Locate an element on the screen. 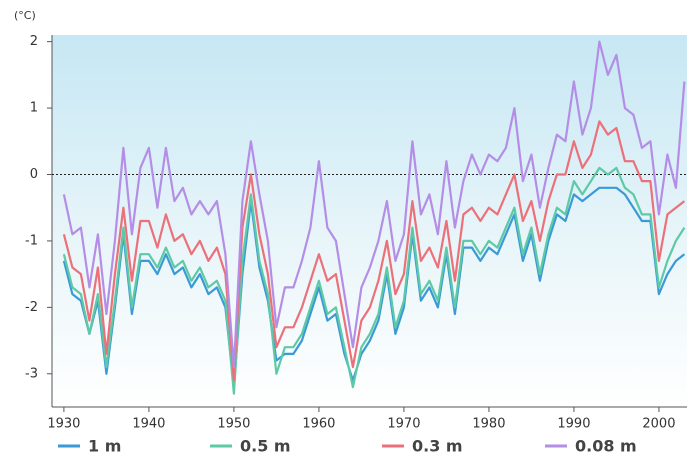 The width and height of the screenshot is (691, 476). y-tick-label: -3 is located at coordinates (31, 373).